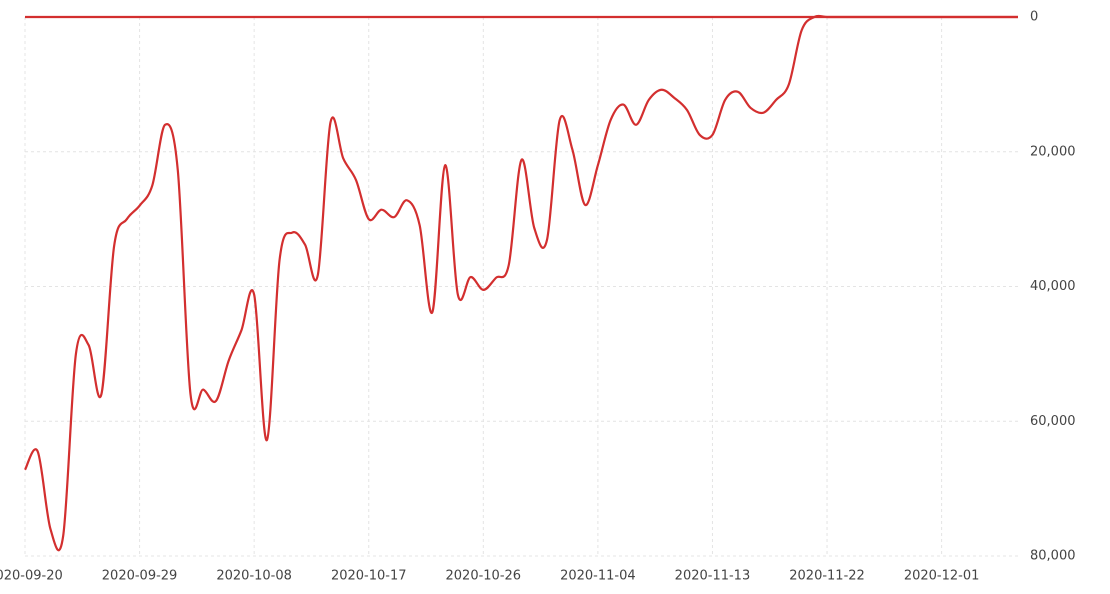 The image size is (1110, 594). Describe the element at coordinates (140, 576) in the screenshot. I see `x-tick-label: 2020-09-29` at that location.